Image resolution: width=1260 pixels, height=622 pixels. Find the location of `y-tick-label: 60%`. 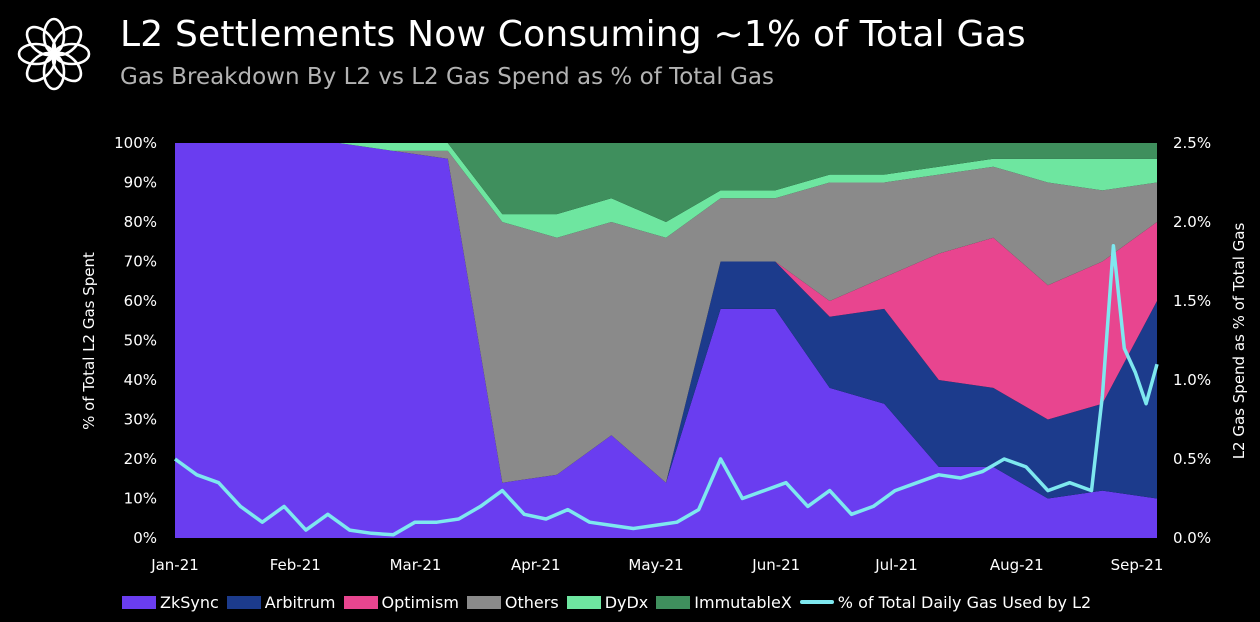

y-tick-label: 60% is located at coordinates (140, 301).